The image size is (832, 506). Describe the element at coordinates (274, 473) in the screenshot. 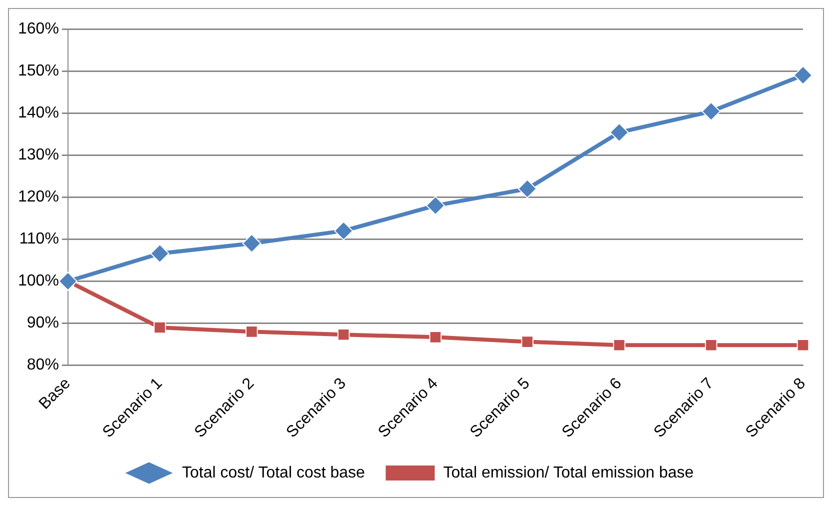

I see `legend-label: Total cost/ Total cost base` at that location.